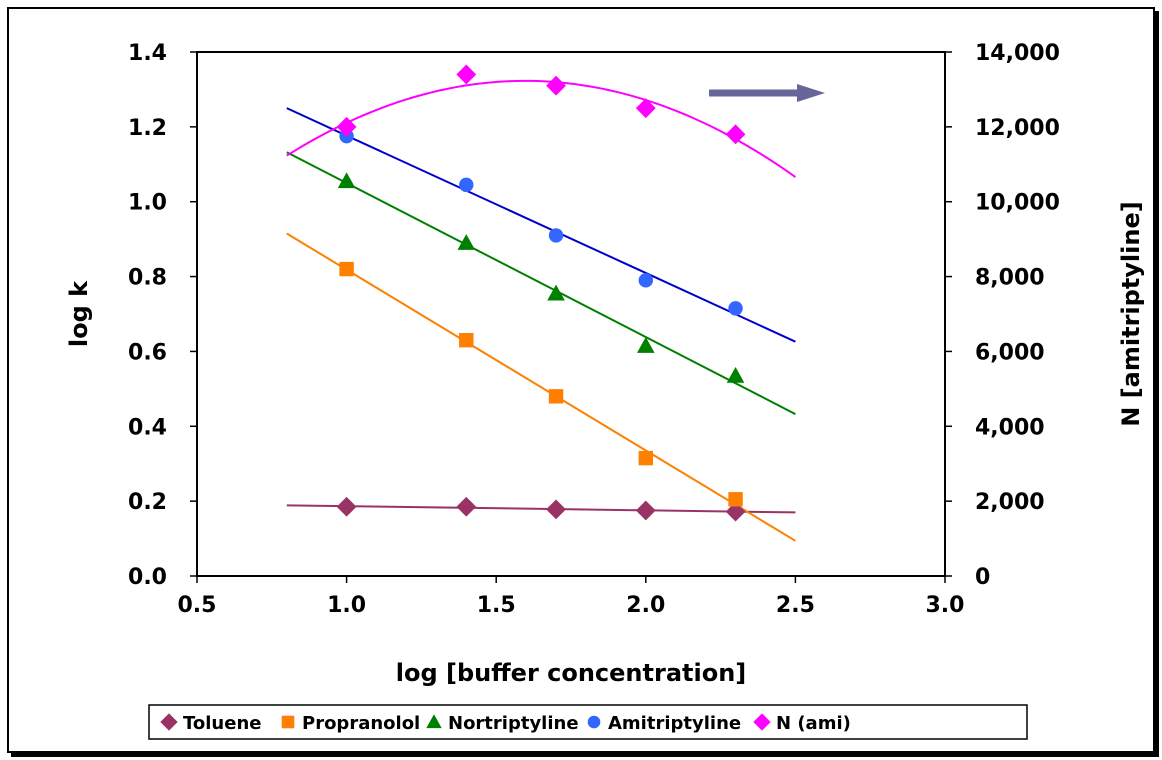 This screenshot has height=760, width=1162. Describe the element at coordinates (1131, 313) in the screenshot. I see `y2-axis-title: N [amitriptyline]` at that location.